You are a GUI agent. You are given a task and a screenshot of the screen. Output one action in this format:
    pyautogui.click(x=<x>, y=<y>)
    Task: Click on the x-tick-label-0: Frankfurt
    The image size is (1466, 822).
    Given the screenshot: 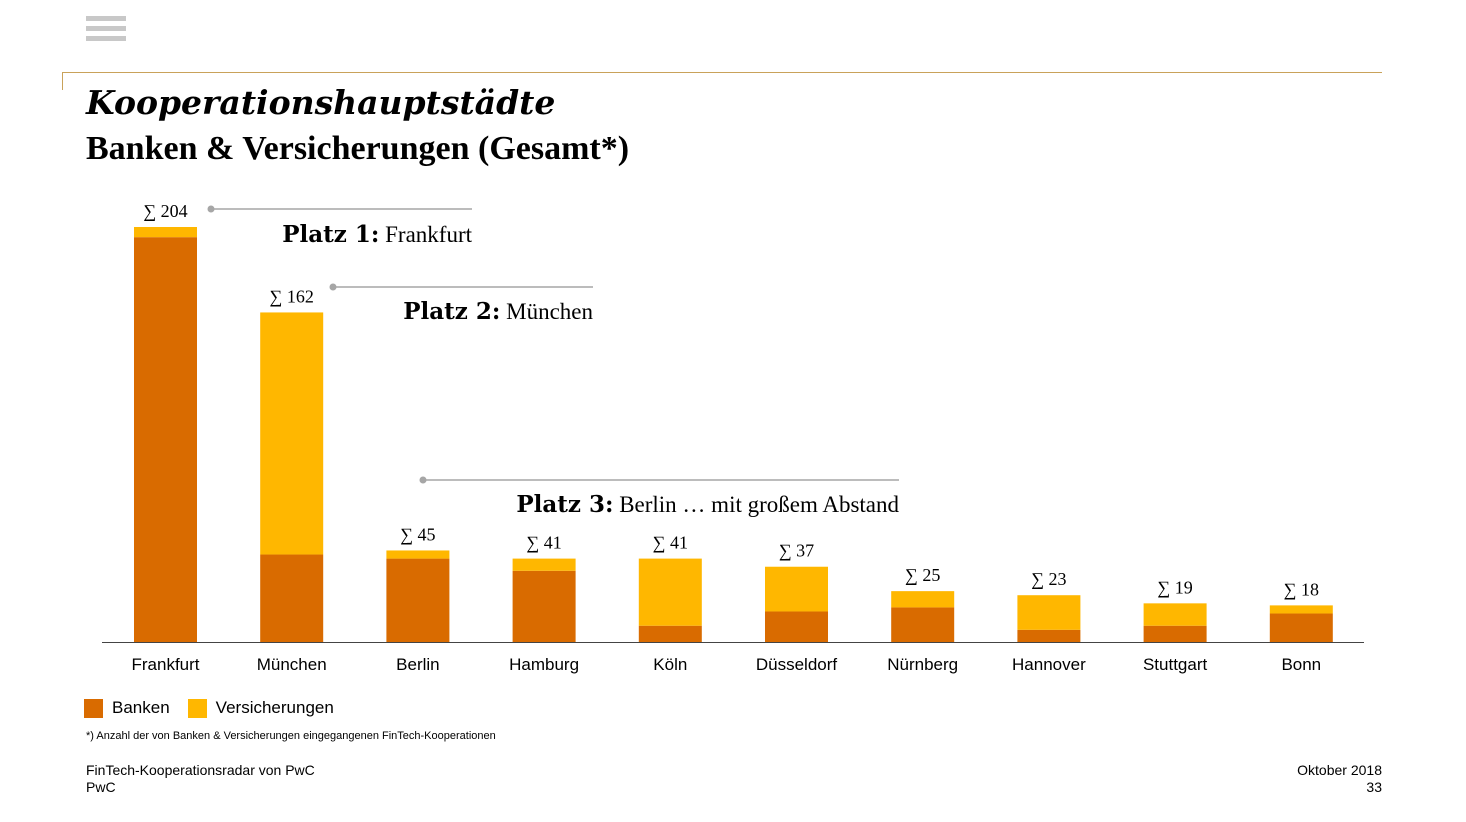 What is the action you would take?
    pyautogui.click(x=165, y=664)
    